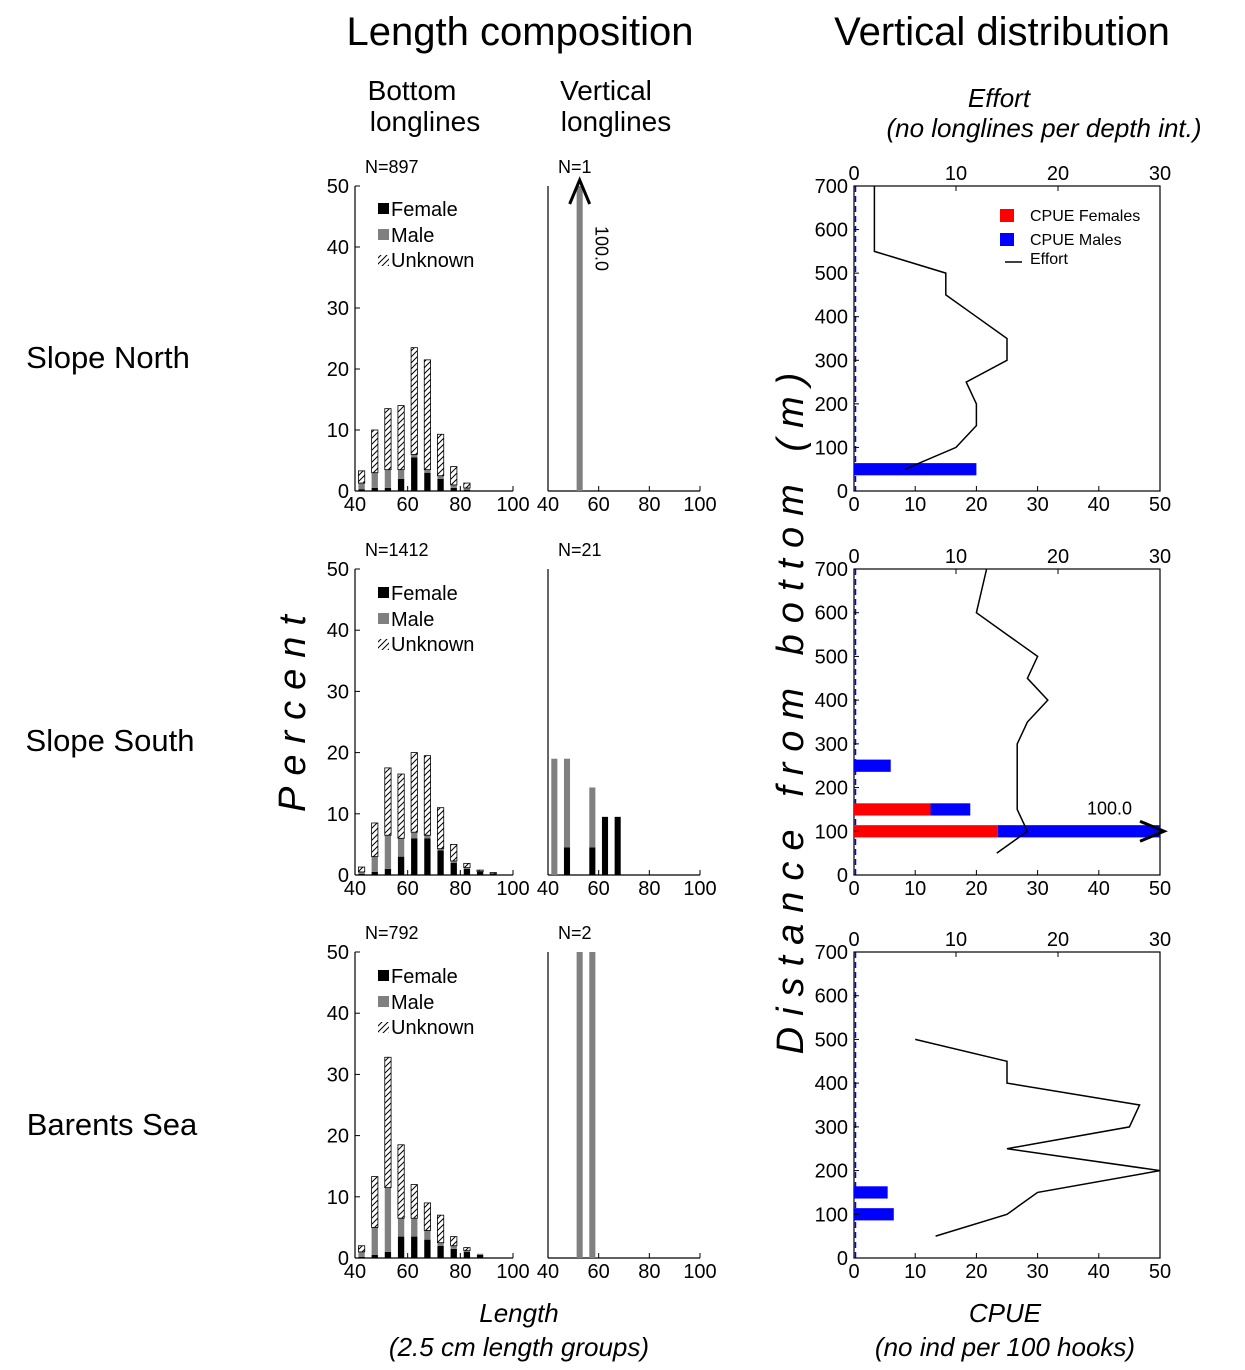  Describe the element at coordinates (831, 745) in the screenshot. I see `y-tick-label: 300` at that location.